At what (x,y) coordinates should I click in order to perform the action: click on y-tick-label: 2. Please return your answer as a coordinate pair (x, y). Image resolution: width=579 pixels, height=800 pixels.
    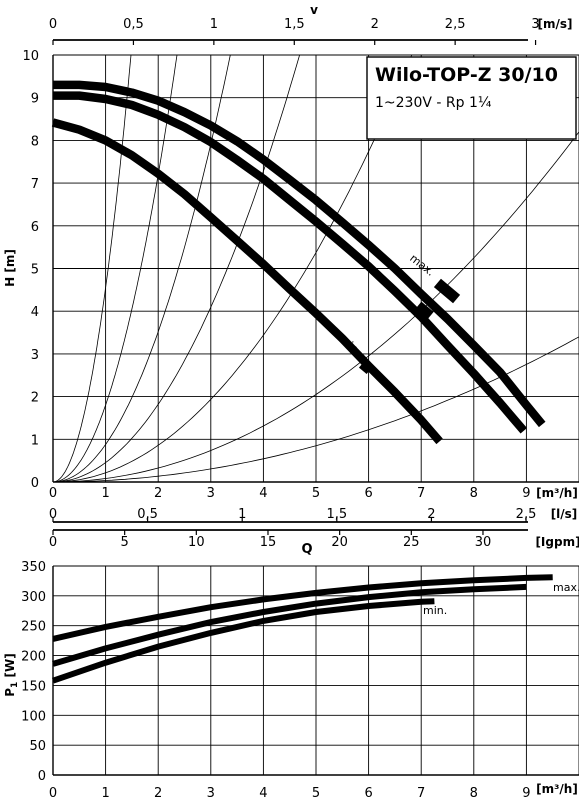
    Looking at the image, I should click on (35, 398).